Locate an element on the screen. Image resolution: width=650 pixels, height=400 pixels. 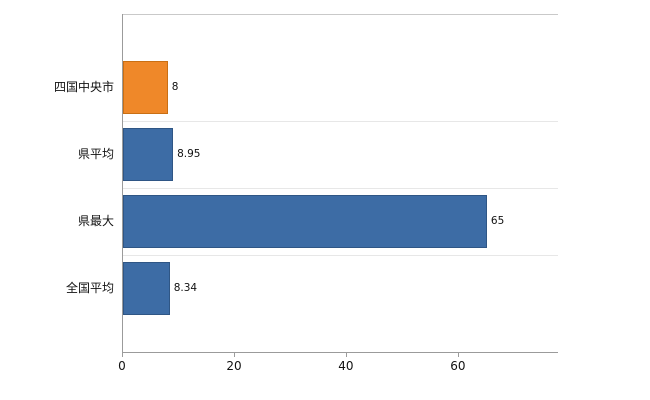
value-label: 8 is located at coordinates (175, 87).